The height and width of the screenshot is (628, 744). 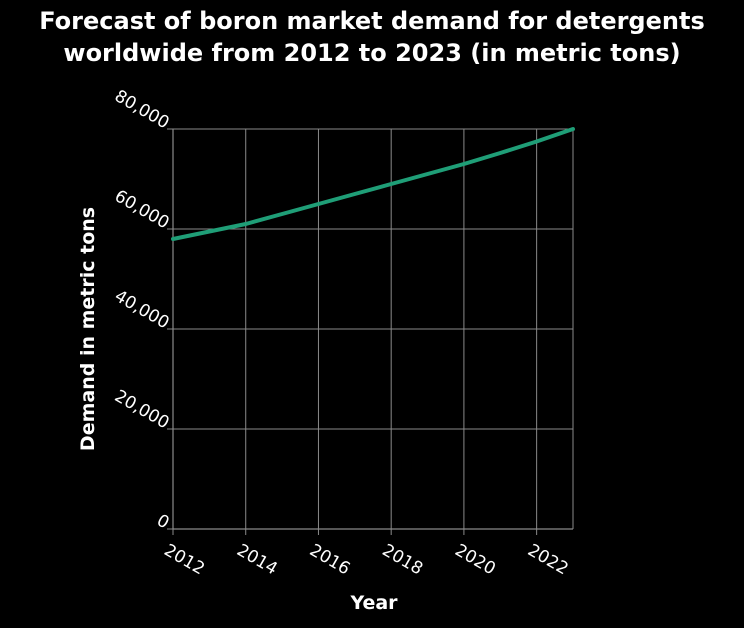 What do you see at coordinates (88, 329) in the screenshot?
I see `y-axis-title: Demand in metric tons` at bounding box center [88, 329].